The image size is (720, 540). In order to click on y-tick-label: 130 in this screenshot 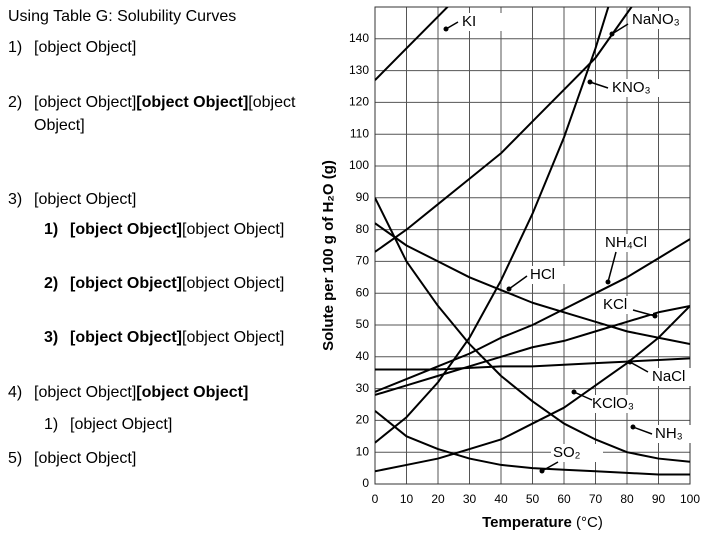, I will do `click(359, 70)`.